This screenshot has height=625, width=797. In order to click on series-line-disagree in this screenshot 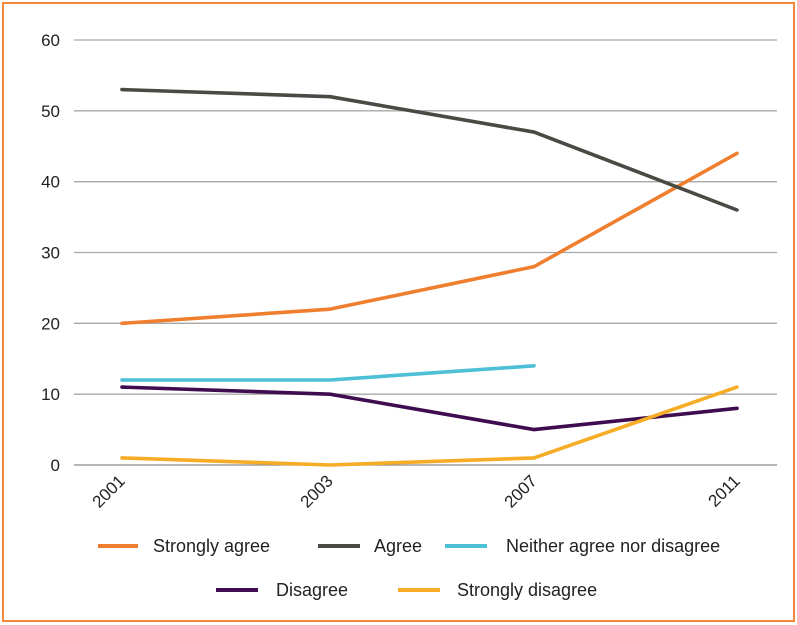, I will do `click(429, 408)`.